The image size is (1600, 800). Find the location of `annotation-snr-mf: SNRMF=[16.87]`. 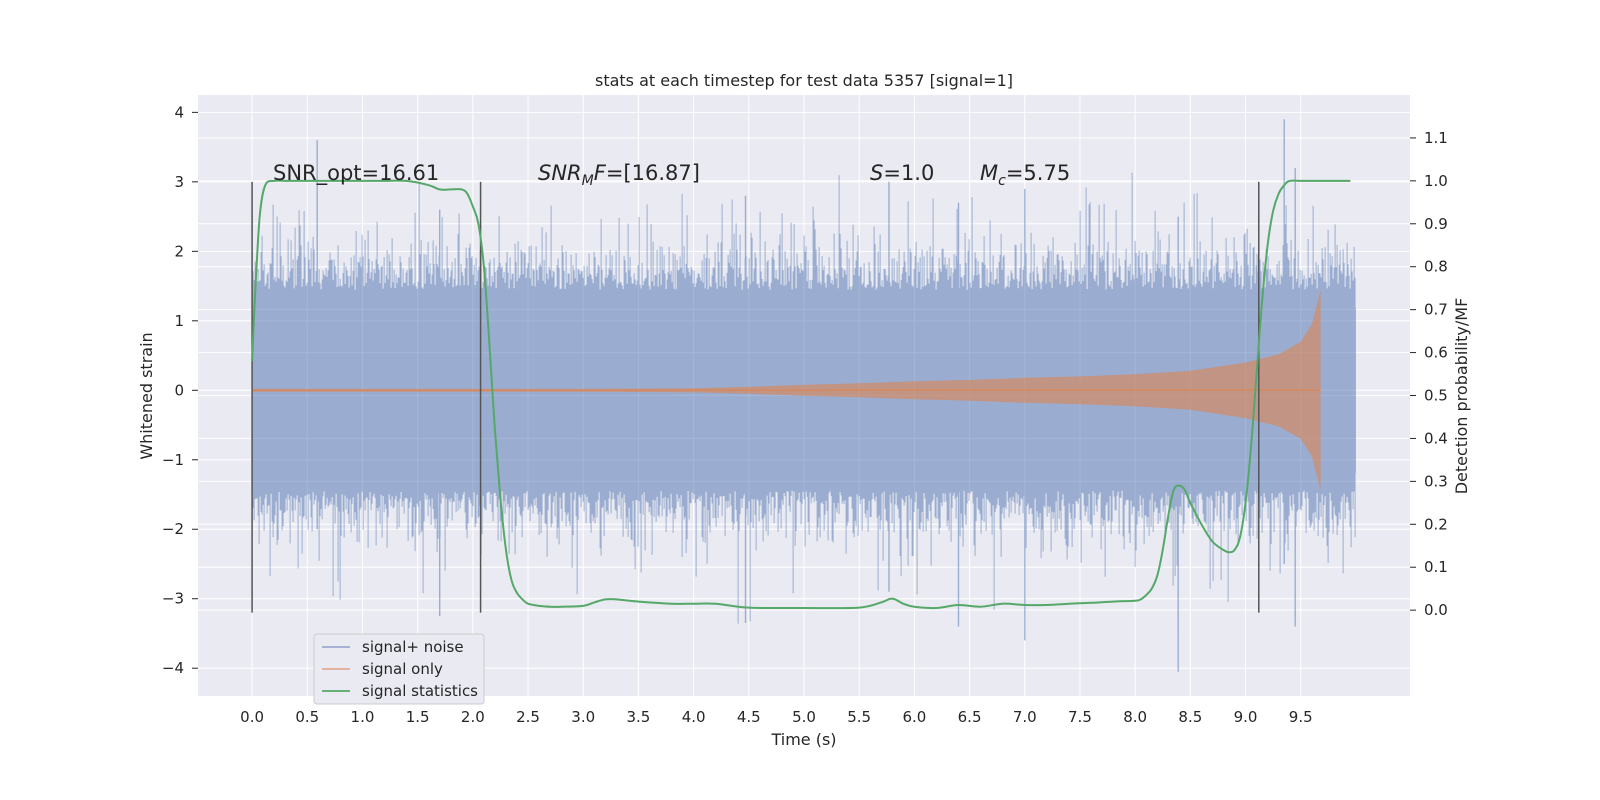

annotation-snr-mf: SNRMF=[16.87] is located at coordinates (619, 175).